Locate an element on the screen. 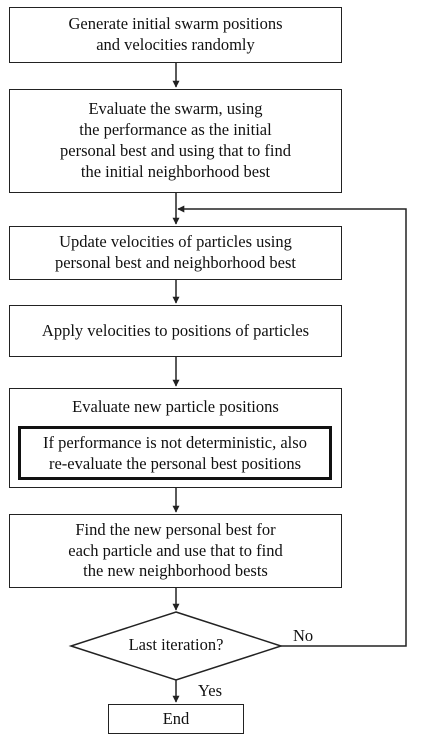 Image resolution: width=425 pixels, height=740 pixels. step-text-line: each particle and use that to find is located at coordinates (175, 550).